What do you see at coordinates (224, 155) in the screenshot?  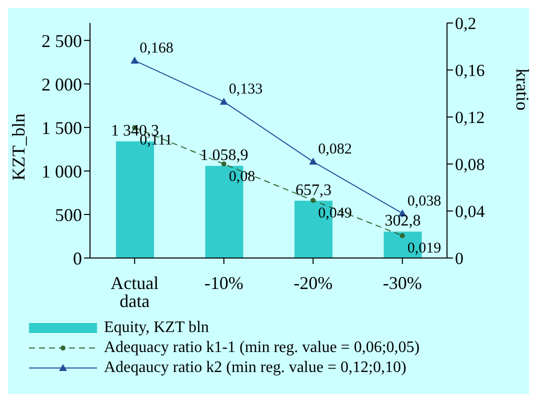 I see `data-label: 1 058,9` at bounding box center [224, 155].